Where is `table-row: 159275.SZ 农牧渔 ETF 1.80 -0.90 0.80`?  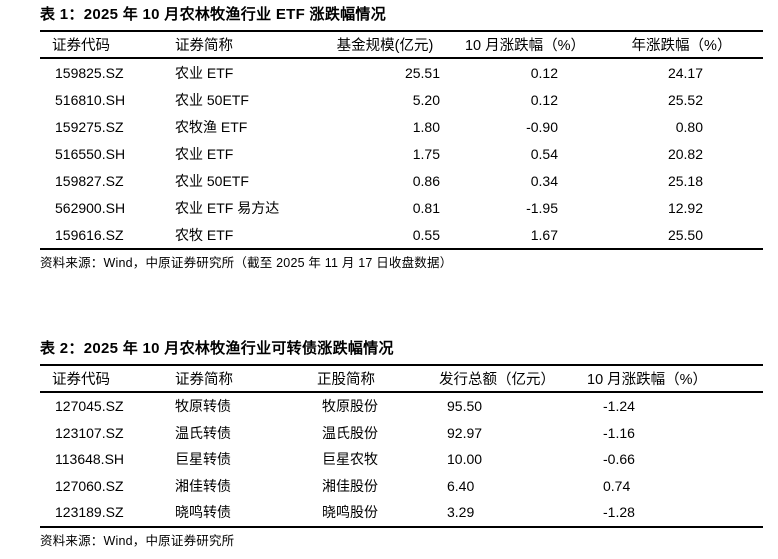
table-row: 159275.SZ 农牧渔 ETF 1.80 -0.90 0.80 is located at coordinates (401, 126).